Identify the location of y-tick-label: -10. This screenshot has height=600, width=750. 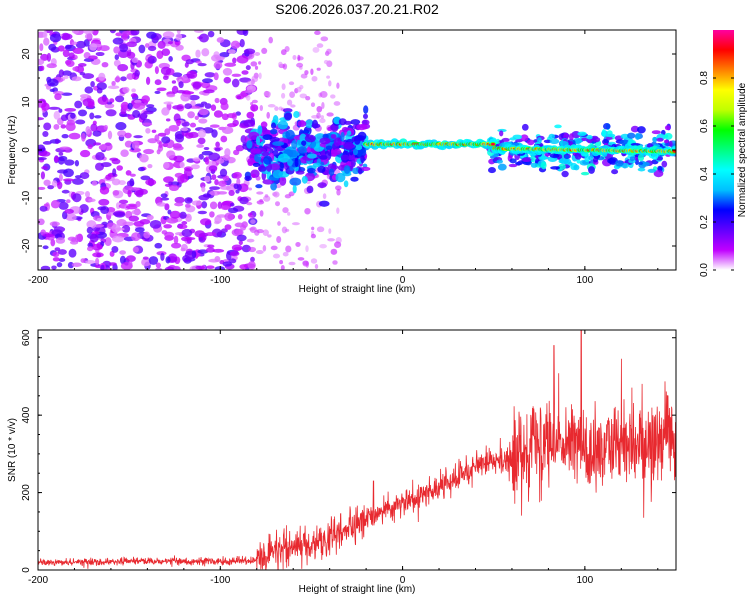
(26, 197).